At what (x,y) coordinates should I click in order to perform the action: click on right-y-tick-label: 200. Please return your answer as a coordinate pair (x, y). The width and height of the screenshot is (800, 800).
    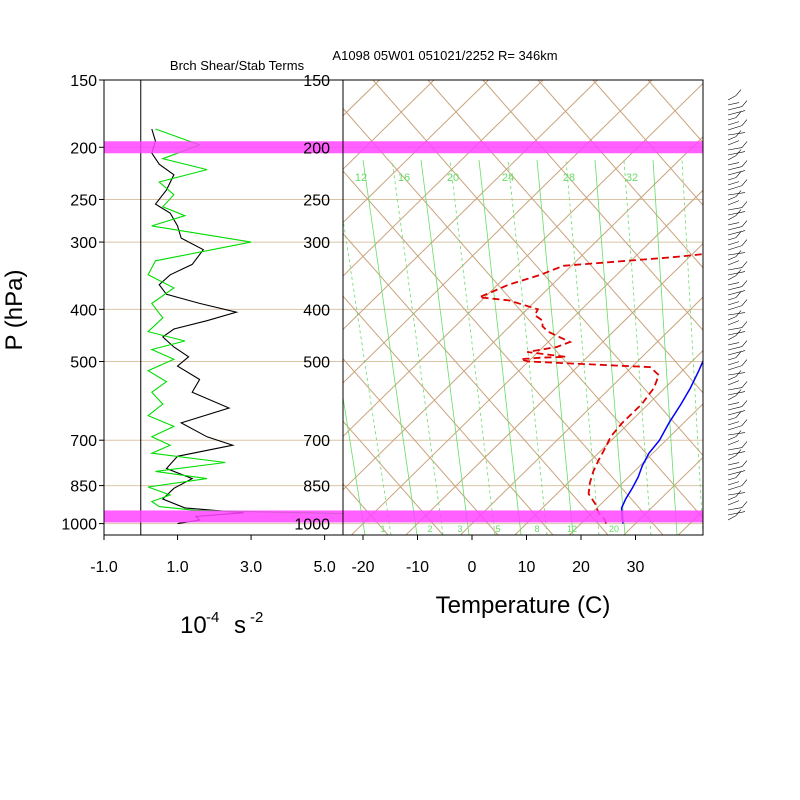
    Looking at the image, I should click on (316, 148).